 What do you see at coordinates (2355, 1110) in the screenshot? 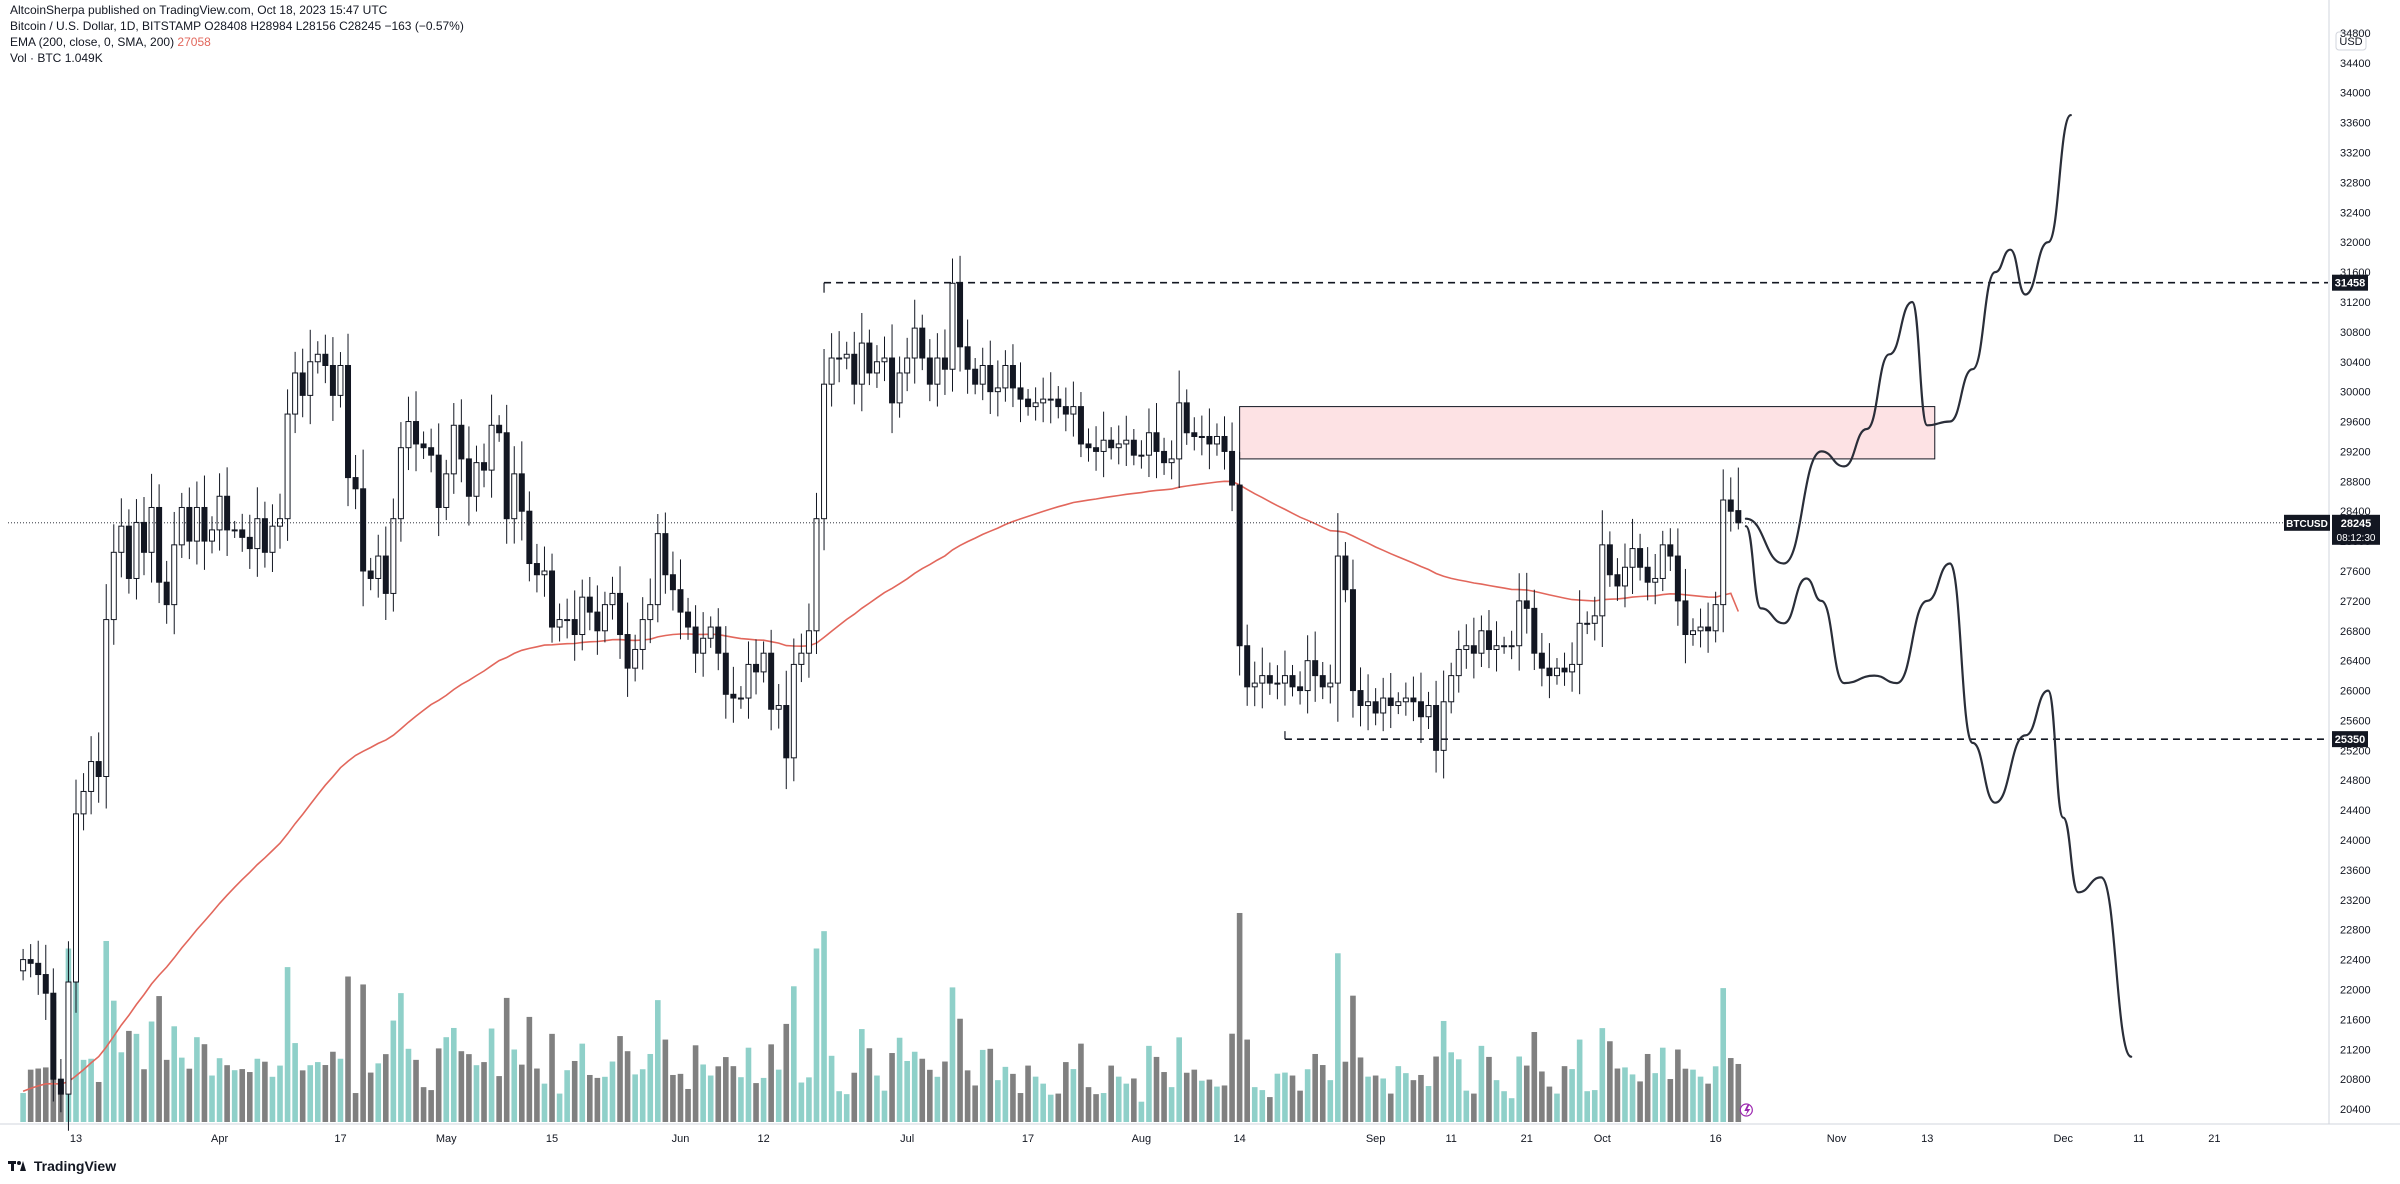
I see `y-tick-label: 20400` at bounding box center [2355, 1110].